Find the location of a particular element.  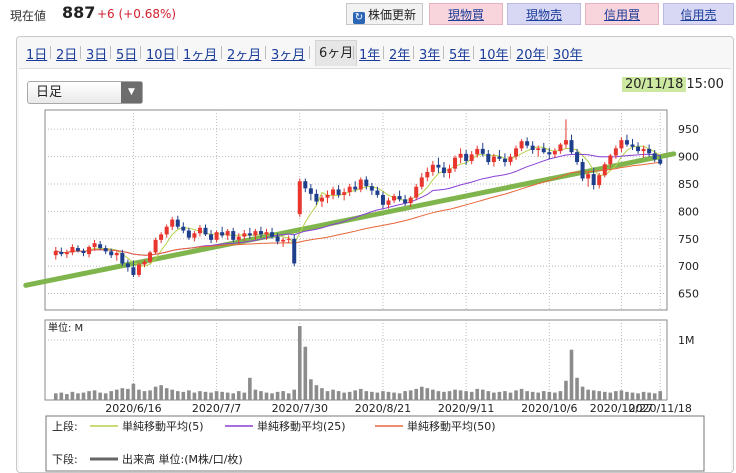

price-tick-label: 950 is located at coordinates (688, 129).